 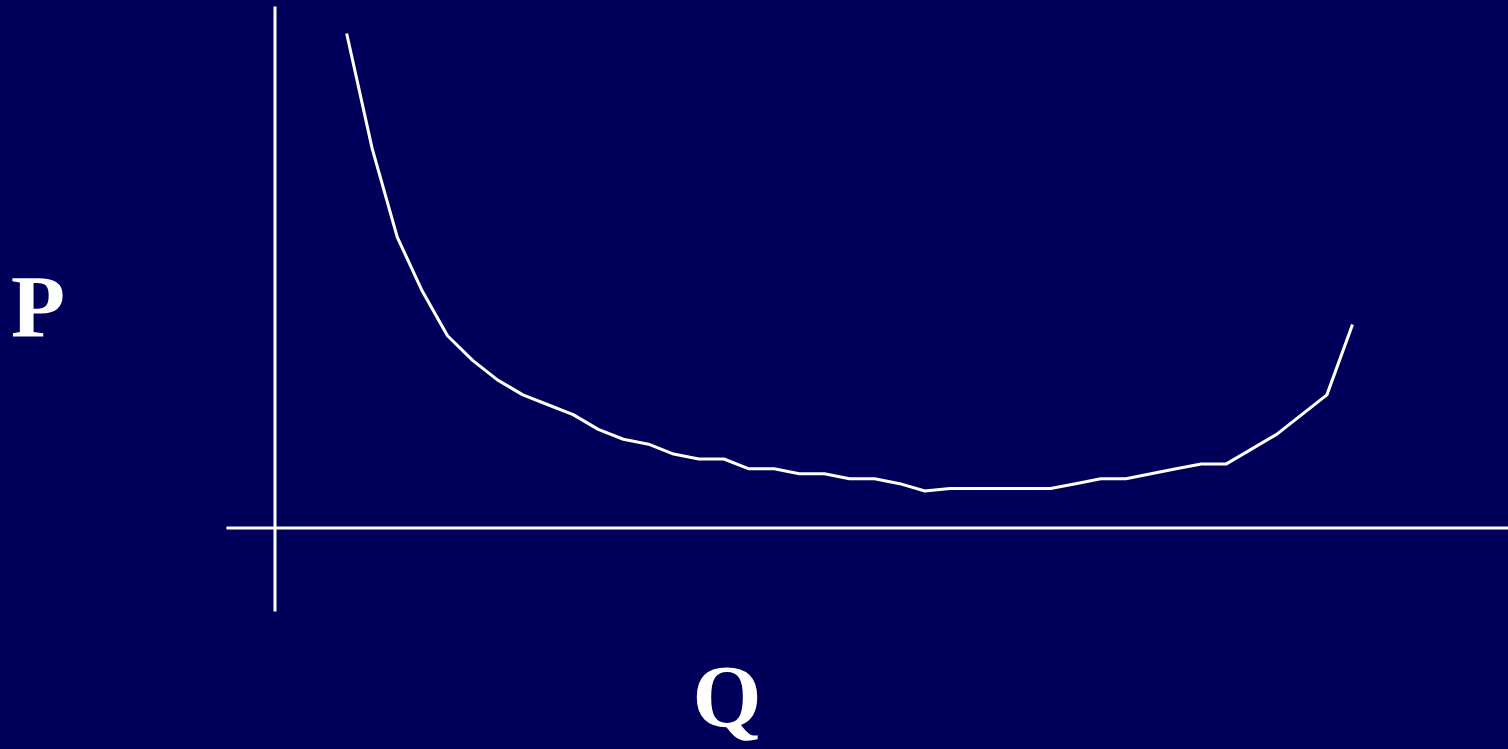 I want to click on y-axis-title: P, so click(x=37, y=307).